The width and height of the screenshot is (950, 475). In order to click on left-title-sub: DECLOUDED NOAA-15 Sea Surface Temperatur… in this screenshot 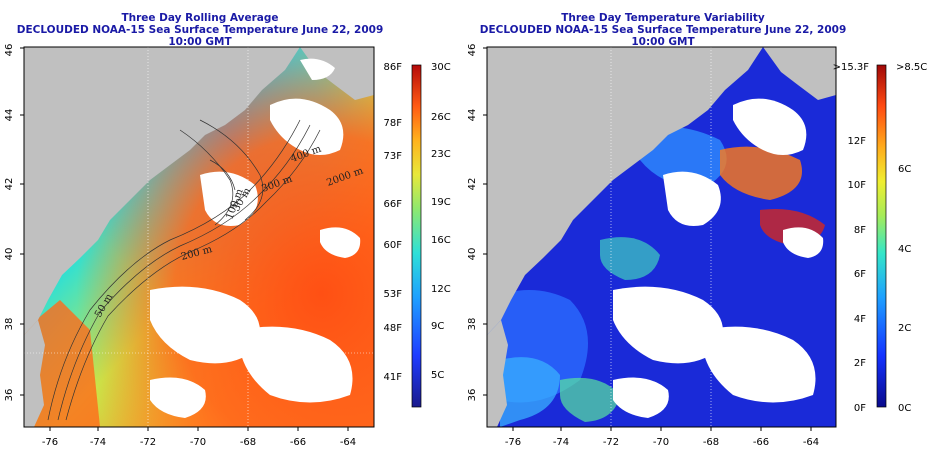, I will do `click(200, 36)`.